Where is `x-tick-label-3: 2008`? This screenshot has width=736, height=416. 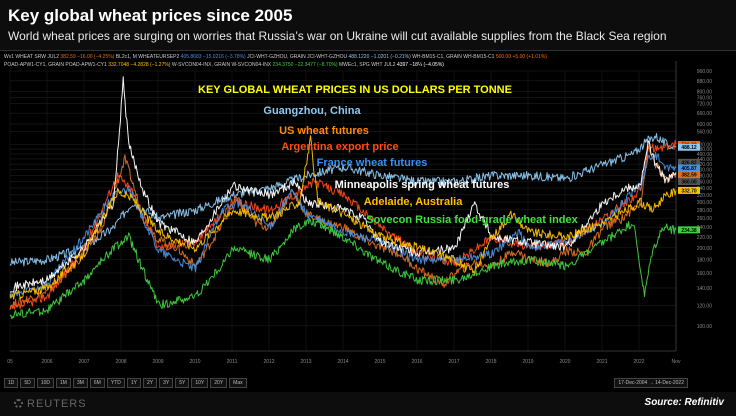 x-tick-label-3: 2008 is located at coordinates (120, 362).